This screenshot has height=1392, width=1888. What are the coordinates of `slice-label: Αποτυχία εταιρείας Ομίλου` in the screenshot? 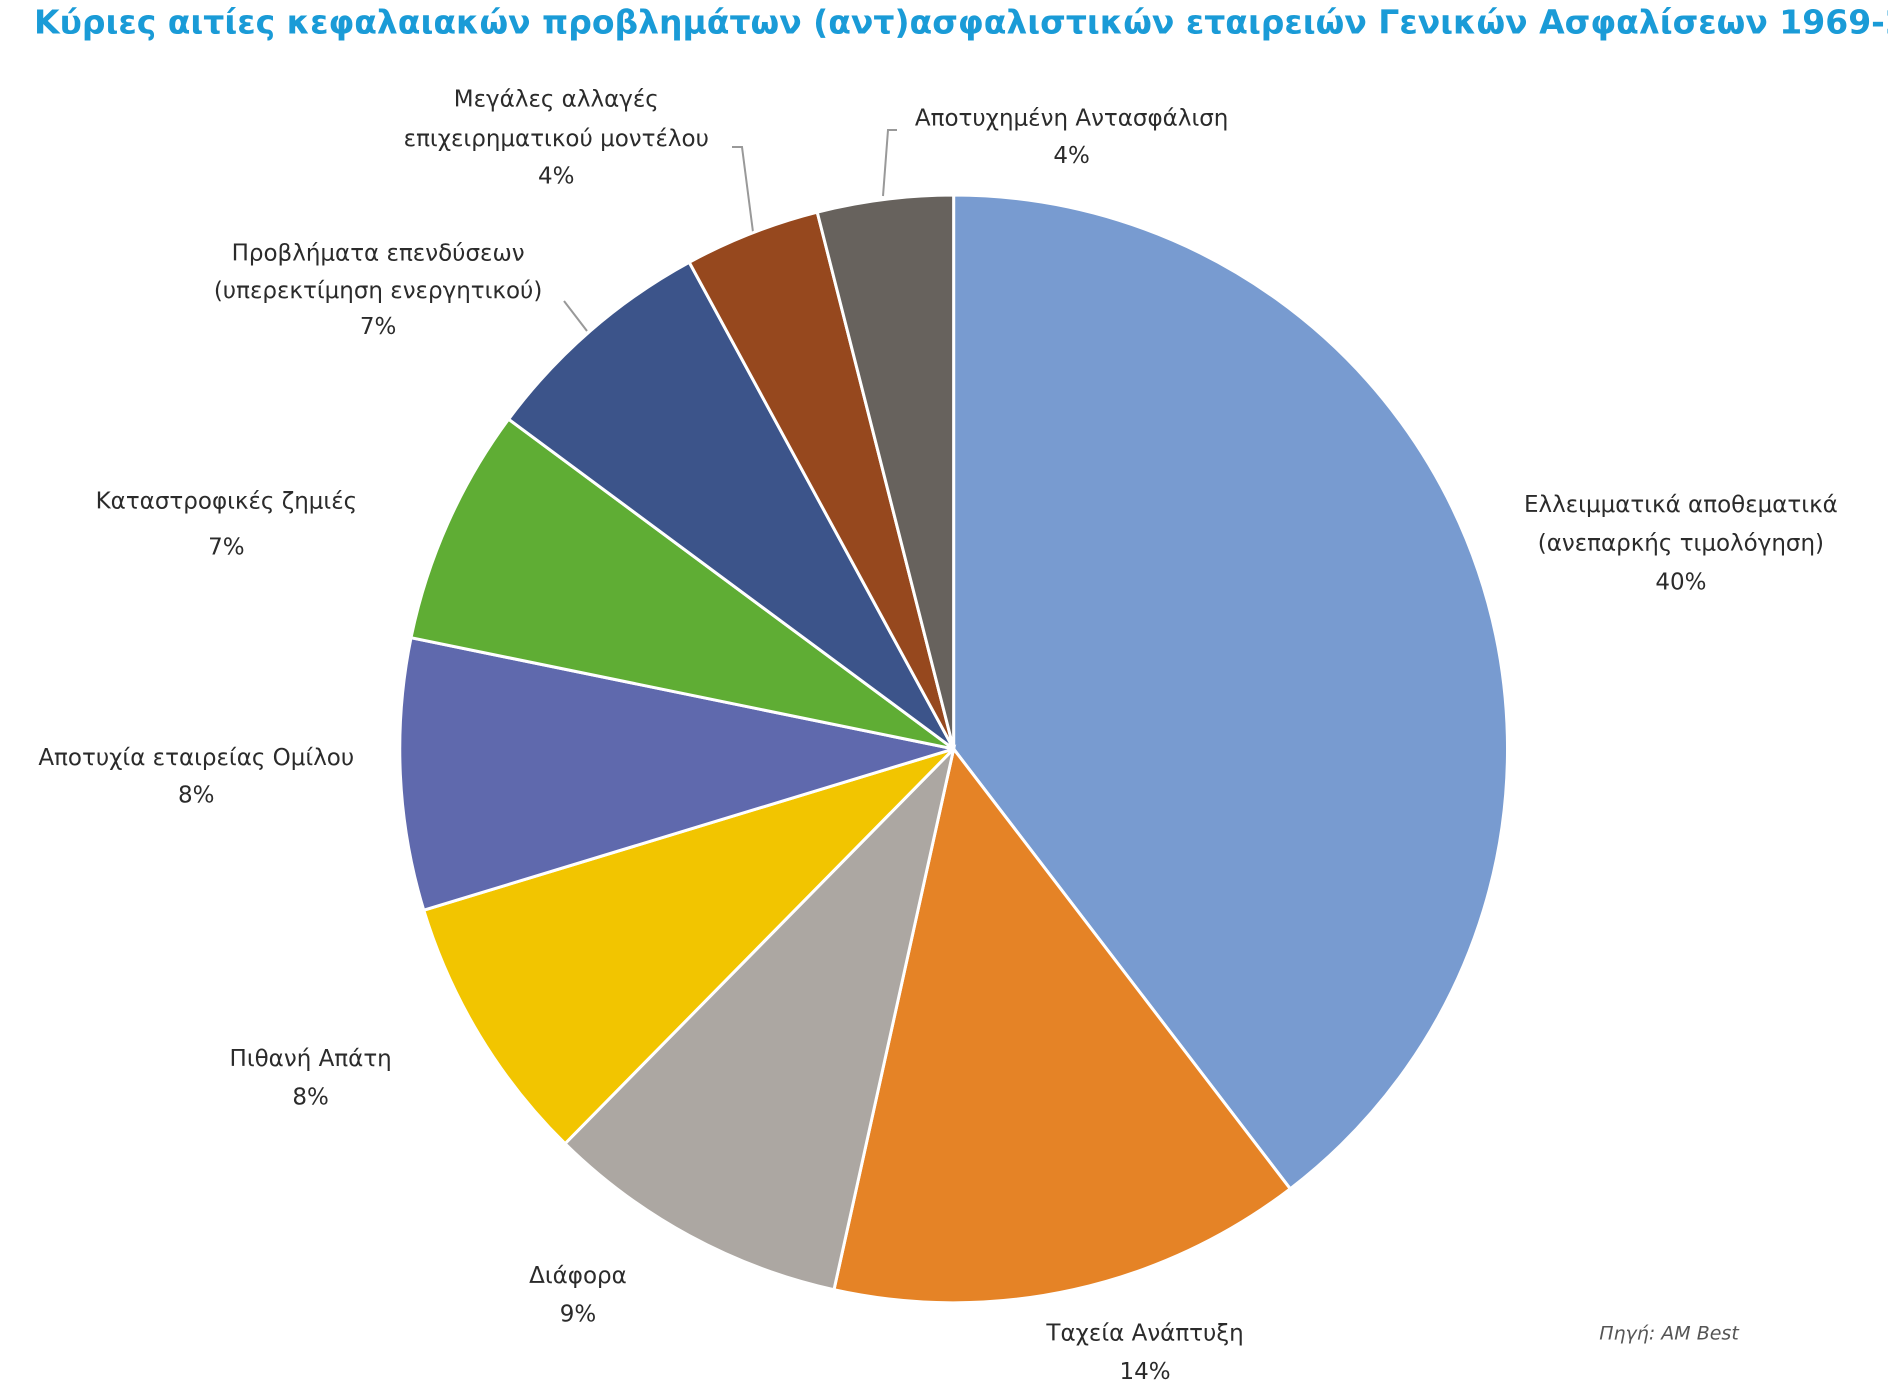 It's located at (196, 758).